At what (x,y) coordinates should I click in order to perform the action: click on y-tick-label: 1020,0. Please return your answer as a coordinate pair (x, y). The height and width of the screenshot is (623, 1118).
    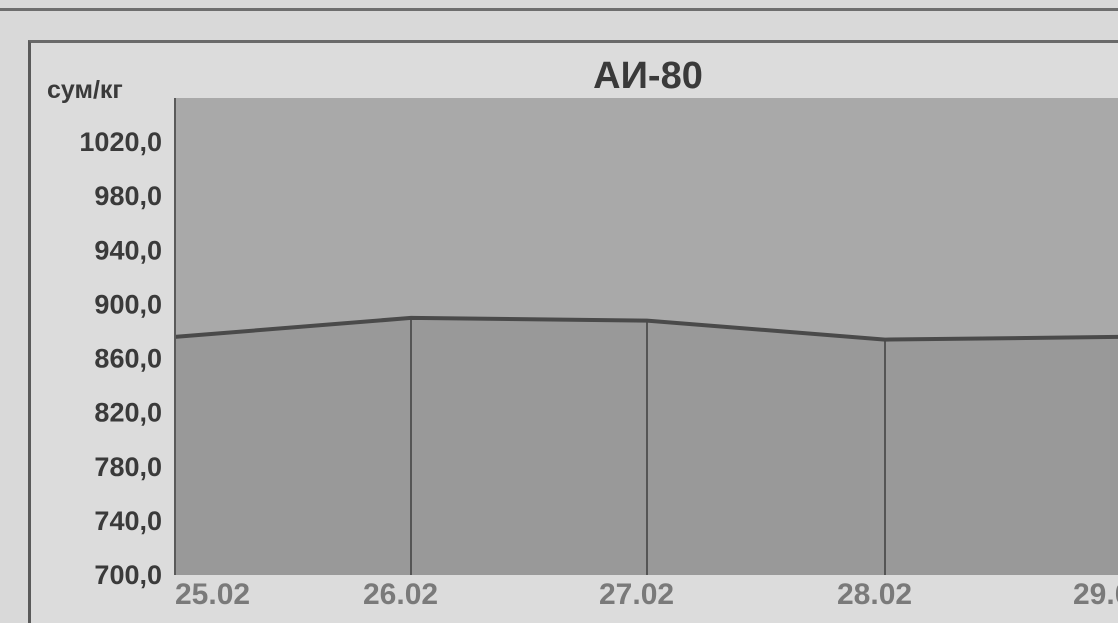
    Looking at the image, I should click on (120, 142).